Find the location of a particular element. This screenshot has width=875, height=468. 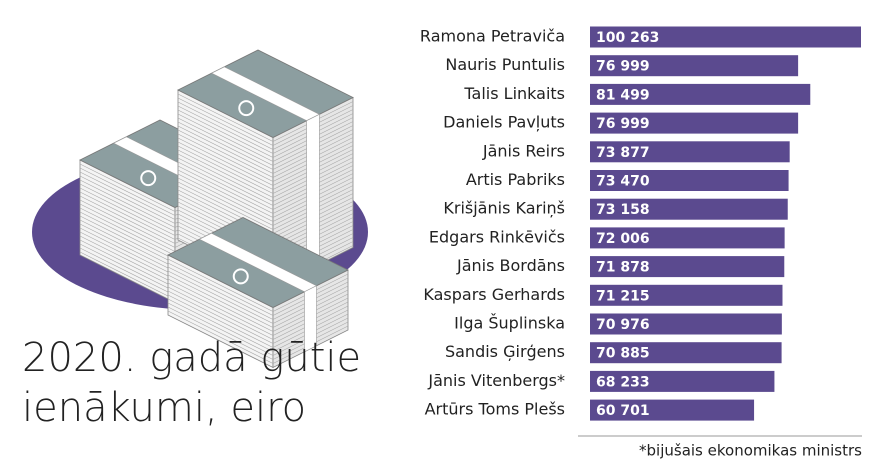

category-label: Artis Pabriks is located at coordinates (515, 179).